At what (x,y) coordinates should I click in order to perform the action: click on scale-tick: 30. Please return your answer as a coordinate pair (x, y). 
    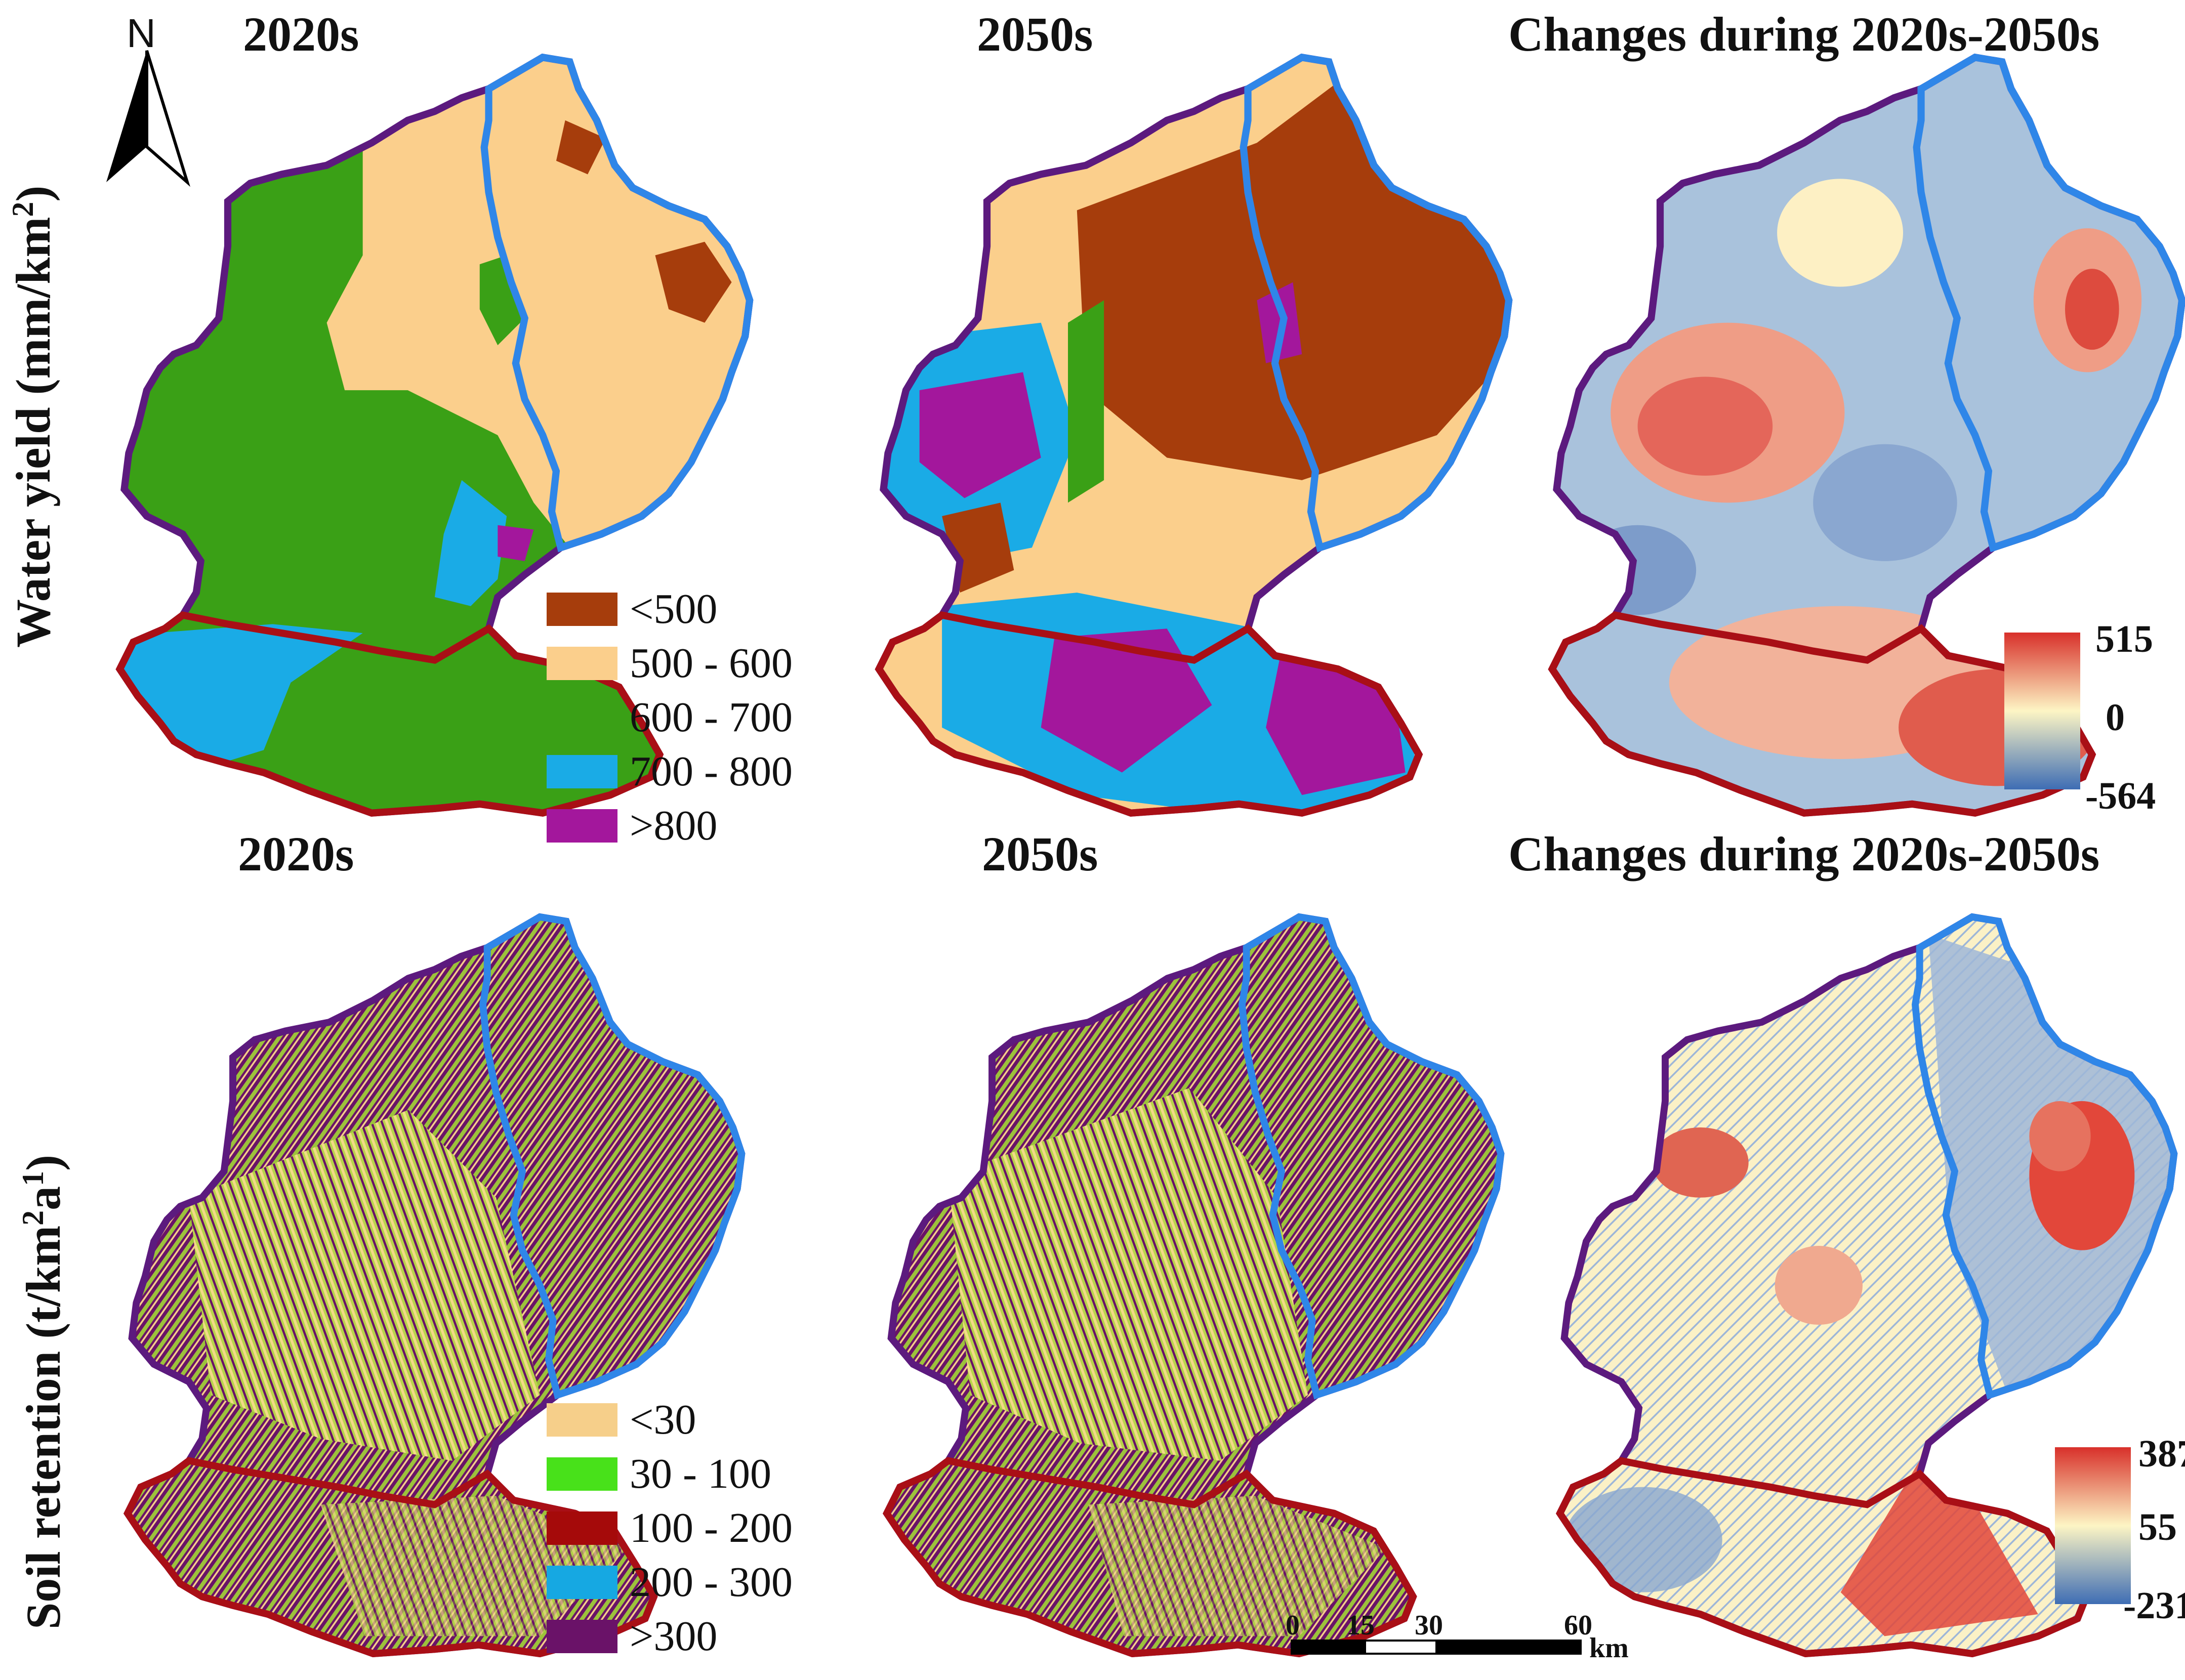
    Looking at the image, I should click on (1429, 1625).